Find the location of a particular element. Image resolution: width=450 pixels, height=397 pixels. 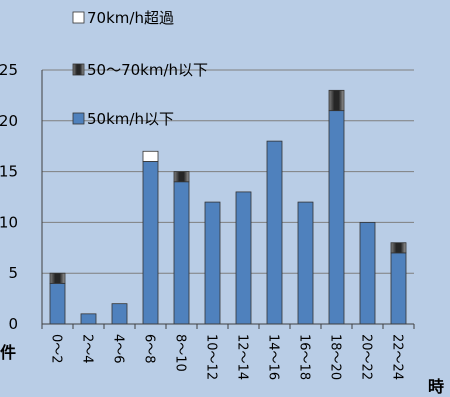

x-tick-label: 0〜2 is located at coordinates (56, 349).